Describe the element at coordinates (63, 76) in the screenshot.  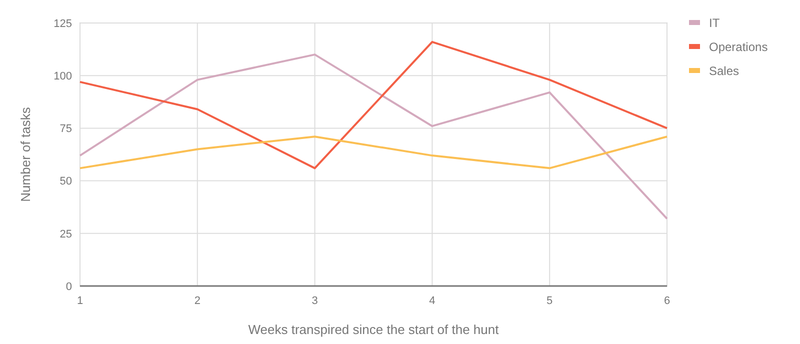
I see `y-tick-label: 100` at that location.